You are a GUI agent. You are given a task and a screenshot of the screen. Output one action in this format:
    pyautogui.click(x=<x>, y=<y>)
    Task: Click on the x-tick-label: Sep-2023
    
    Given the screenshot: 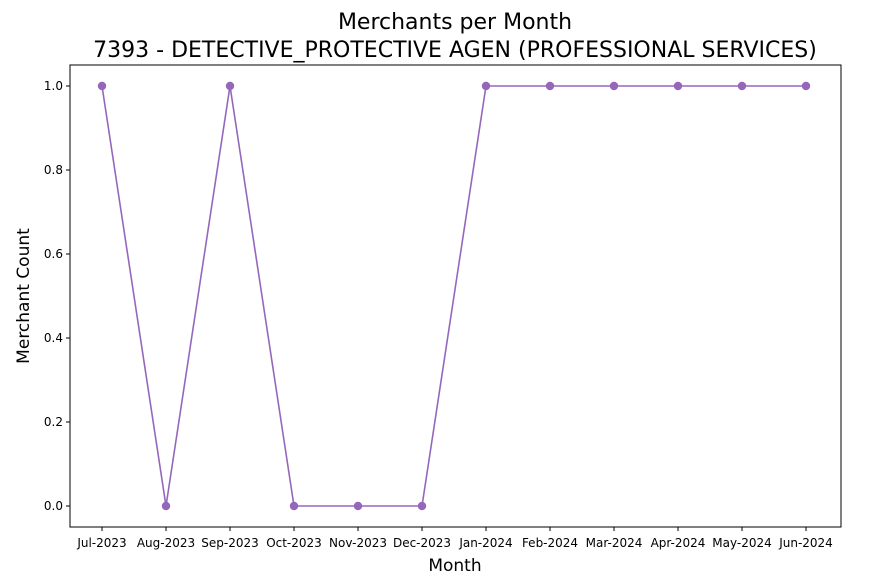 What is the action you would take?
    pyautogui.click(x=230, y=543)
    